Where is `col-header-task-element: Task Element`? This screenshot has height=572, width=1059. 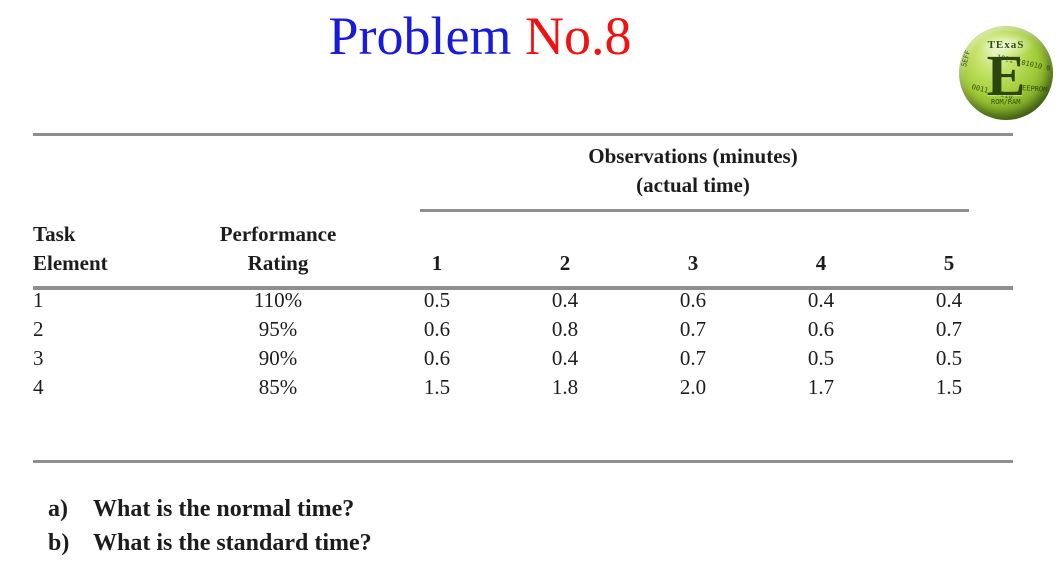
col-header-task-element: Task Element is located at coordinates (108, 247).